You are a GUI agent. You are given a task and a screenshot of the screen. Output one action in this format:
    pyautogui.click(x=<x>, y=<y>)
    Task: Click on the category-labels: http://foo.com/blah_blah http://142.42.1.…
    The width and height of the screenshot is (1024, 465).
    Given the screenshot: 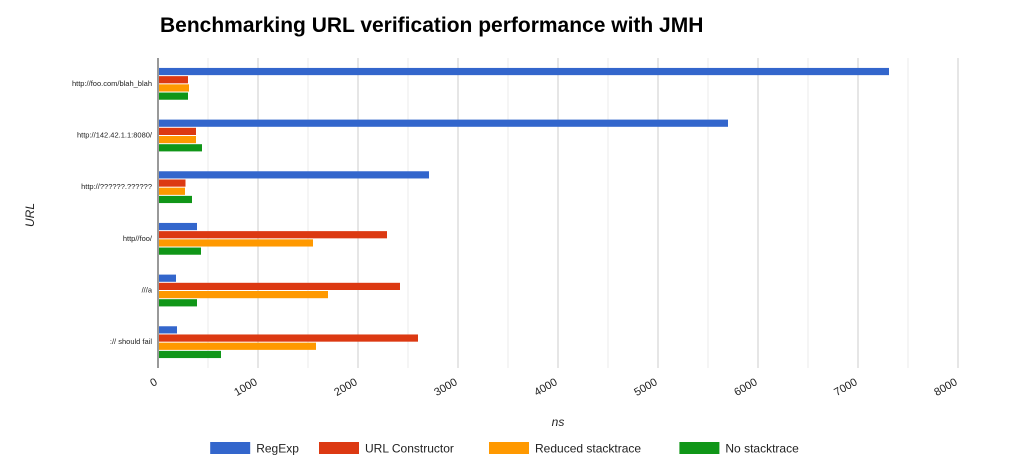 What is the action you would take?
    pyautogui.click(x=112, y=212)
    